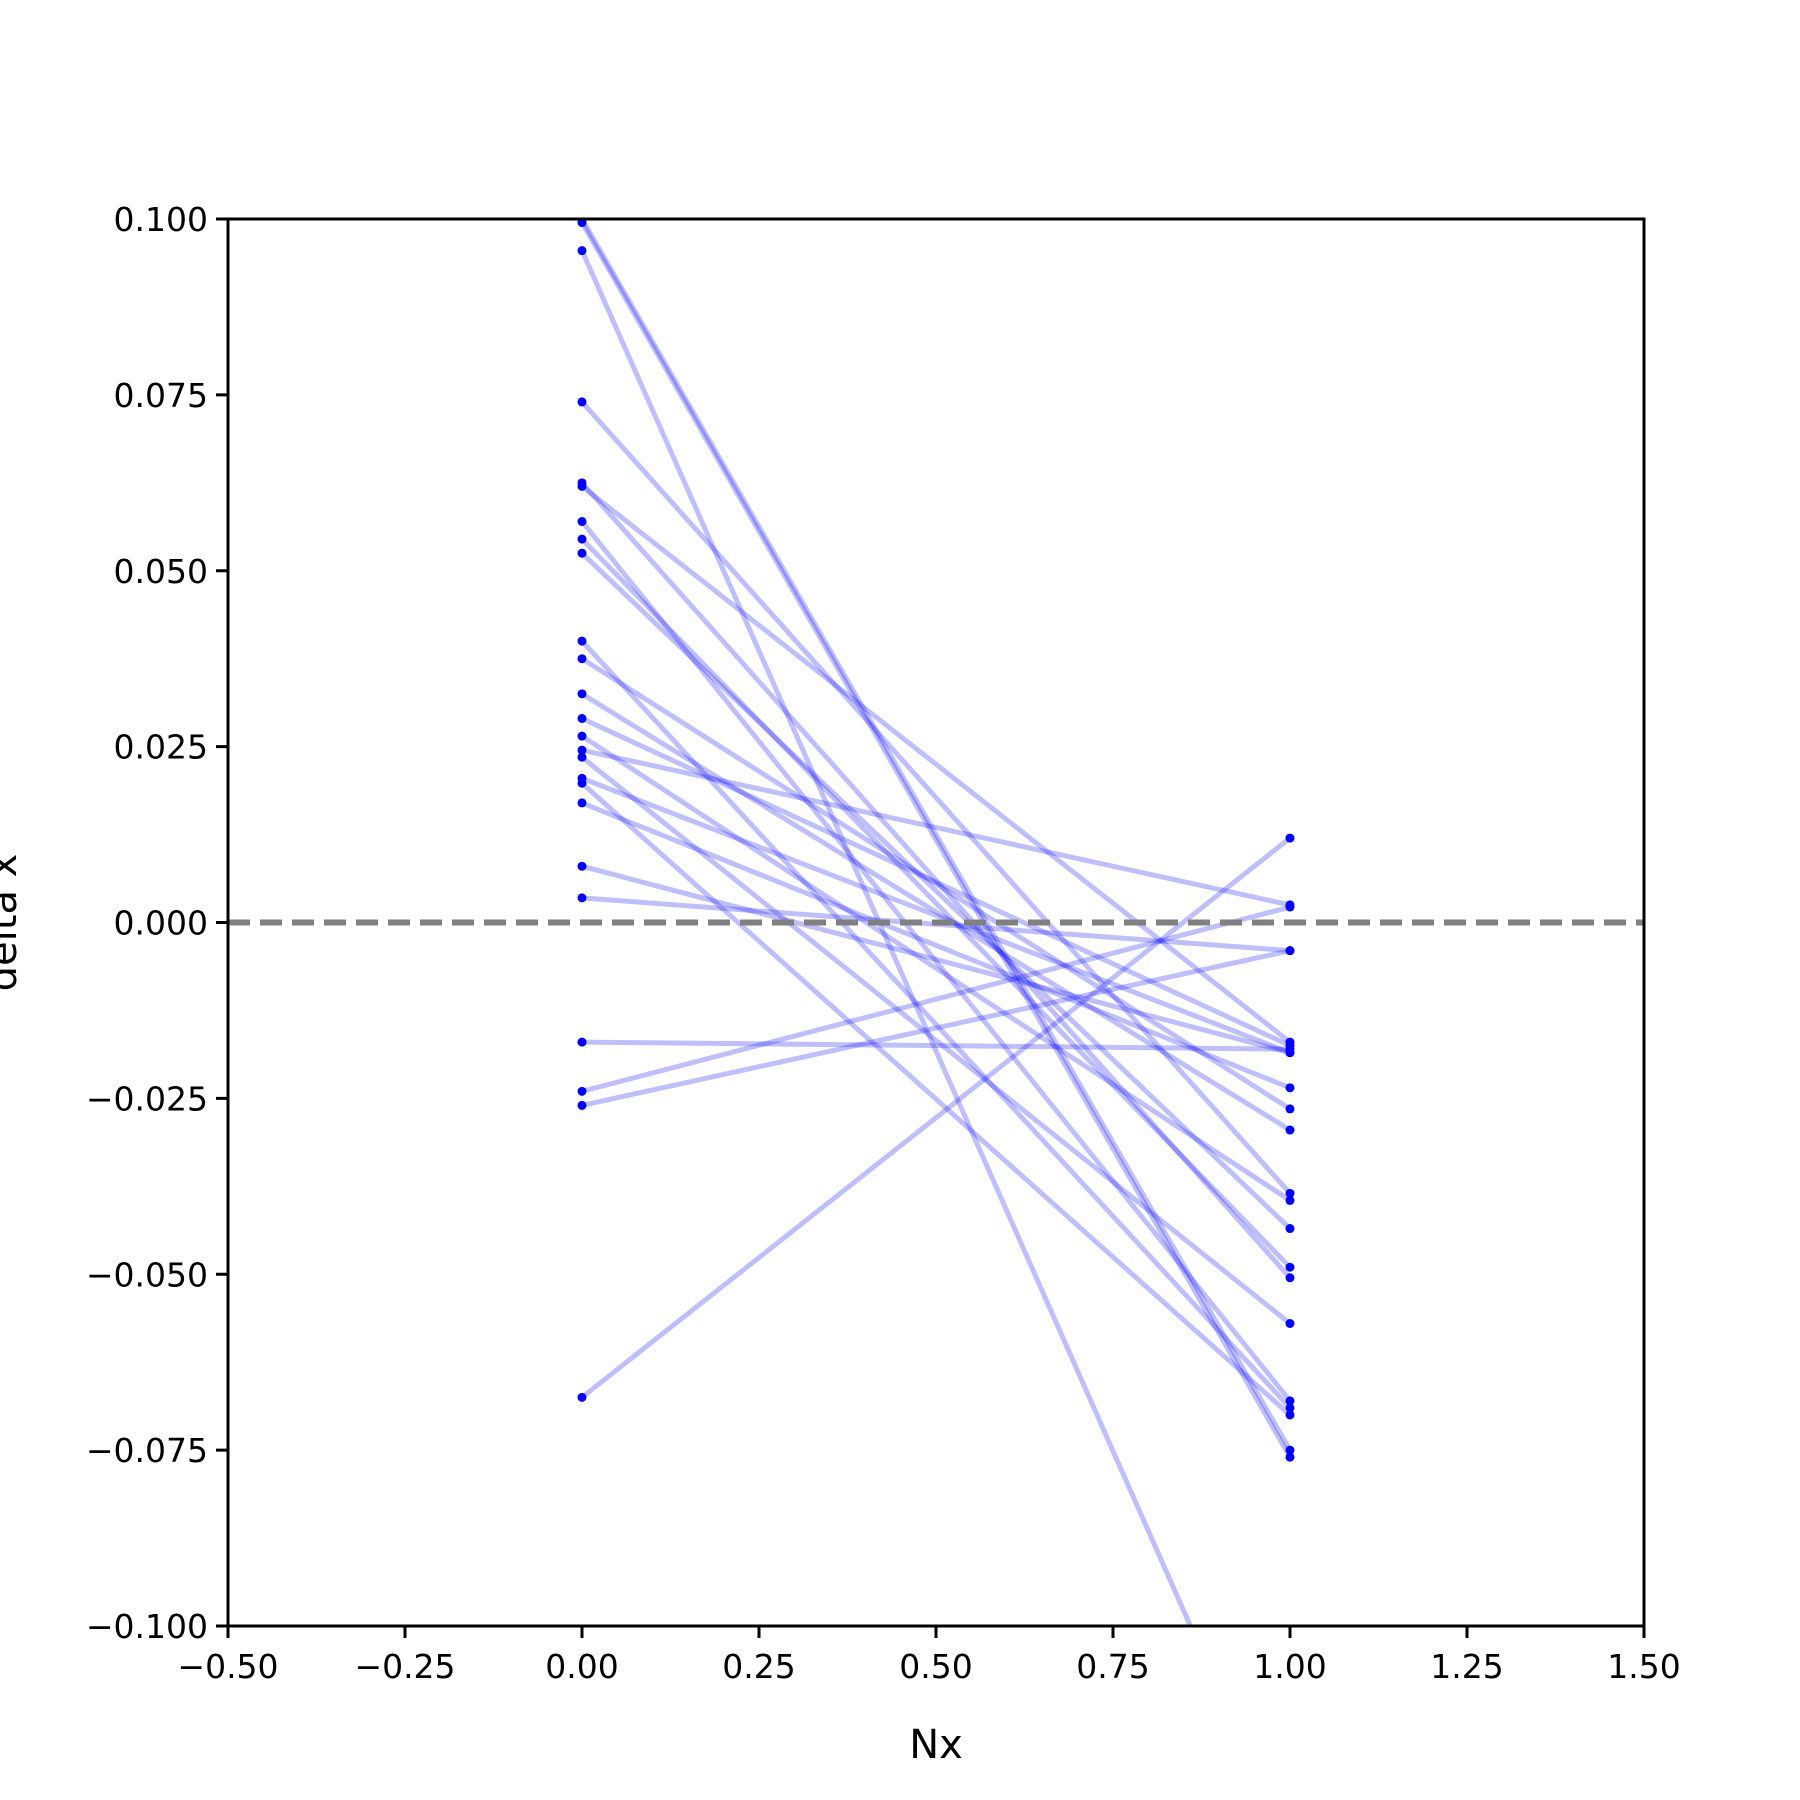  What do you see at coordinates (161, 571) in the screenshot?
I see `y-tick-label: 0.050` at bounding box center [161, 571].